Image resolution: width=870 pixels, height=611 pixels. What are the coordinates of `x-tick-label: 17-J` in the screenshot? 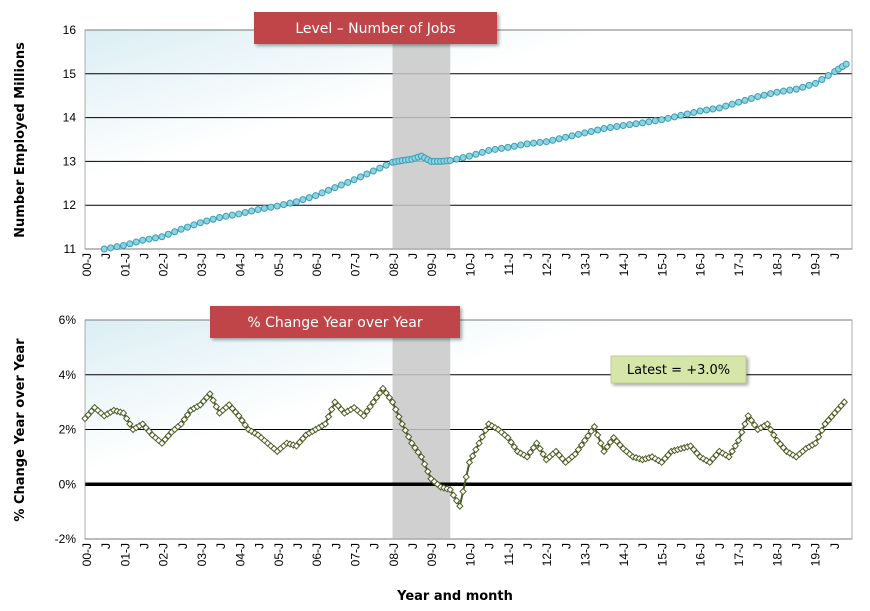 It's located at (739, 554).